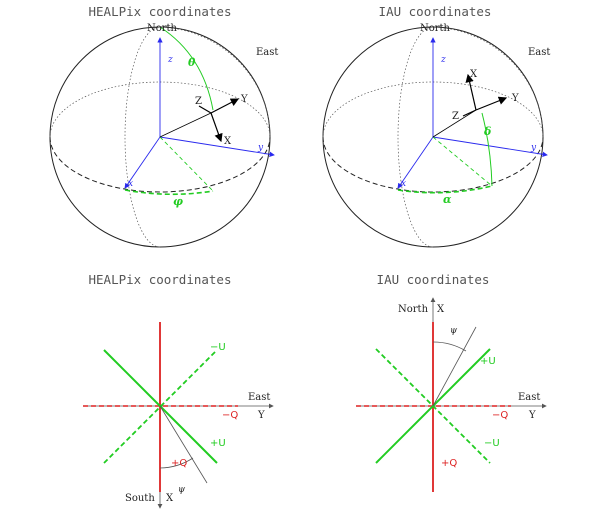 This screenshot has width=600, height=520. I want to click on phi-arc, so click(169, 192).